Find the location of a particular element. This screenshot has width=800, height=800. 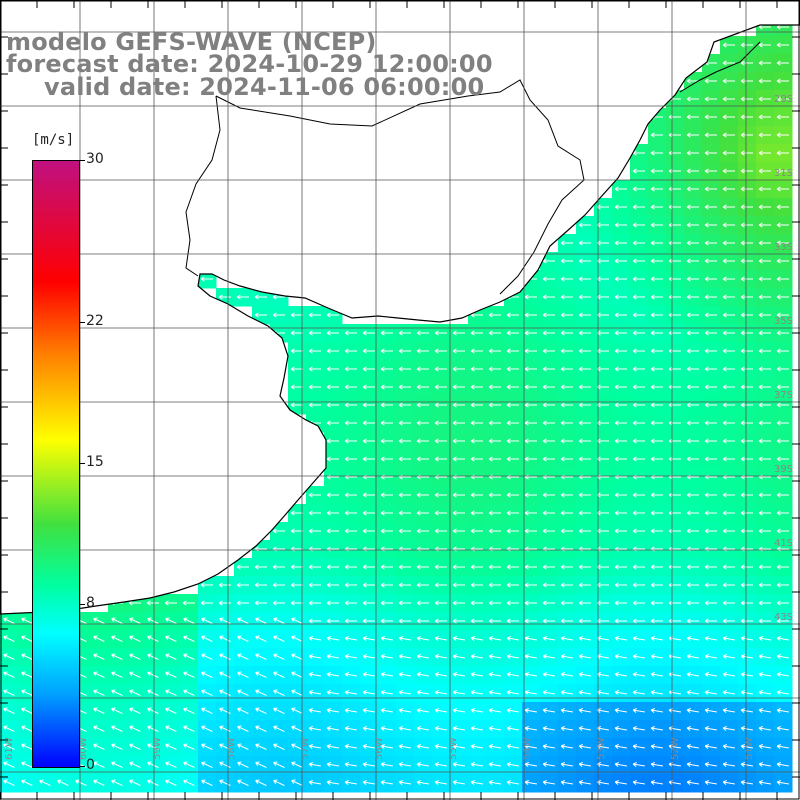

colorbar-tick-label: 15 is located at coordinates (95, 462).